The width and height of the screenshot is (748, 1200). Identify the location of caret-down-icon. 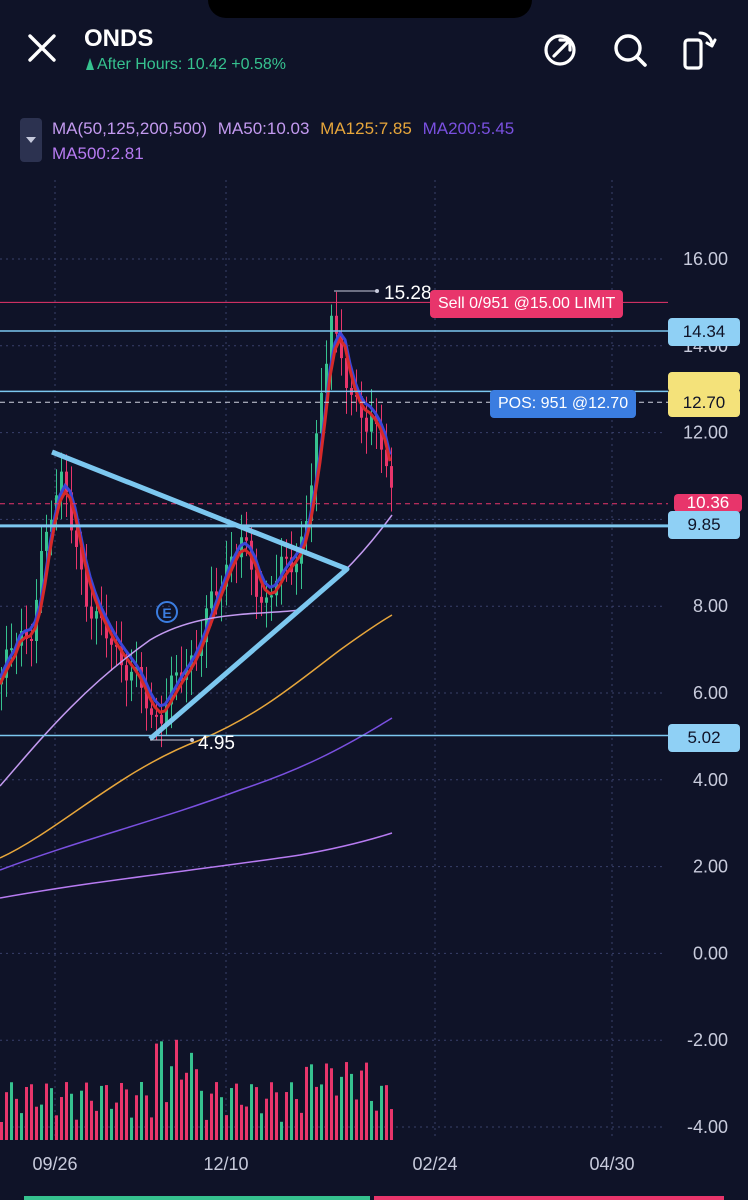
(31, 140).